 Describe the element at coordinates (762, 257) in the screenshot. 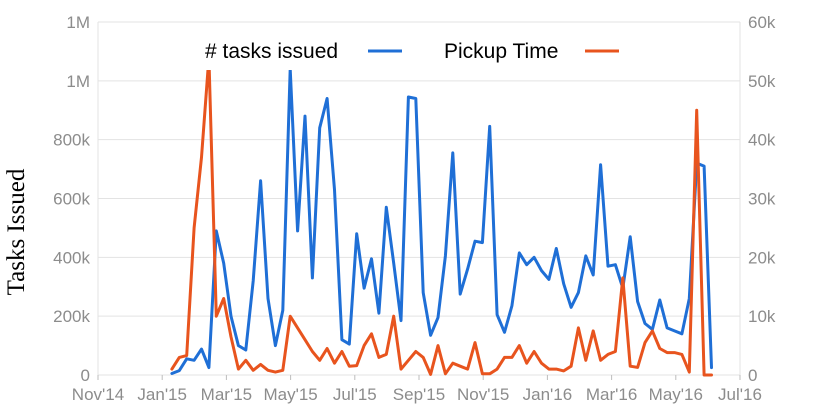

I see `right-y-tick-label: 20k` at that location.